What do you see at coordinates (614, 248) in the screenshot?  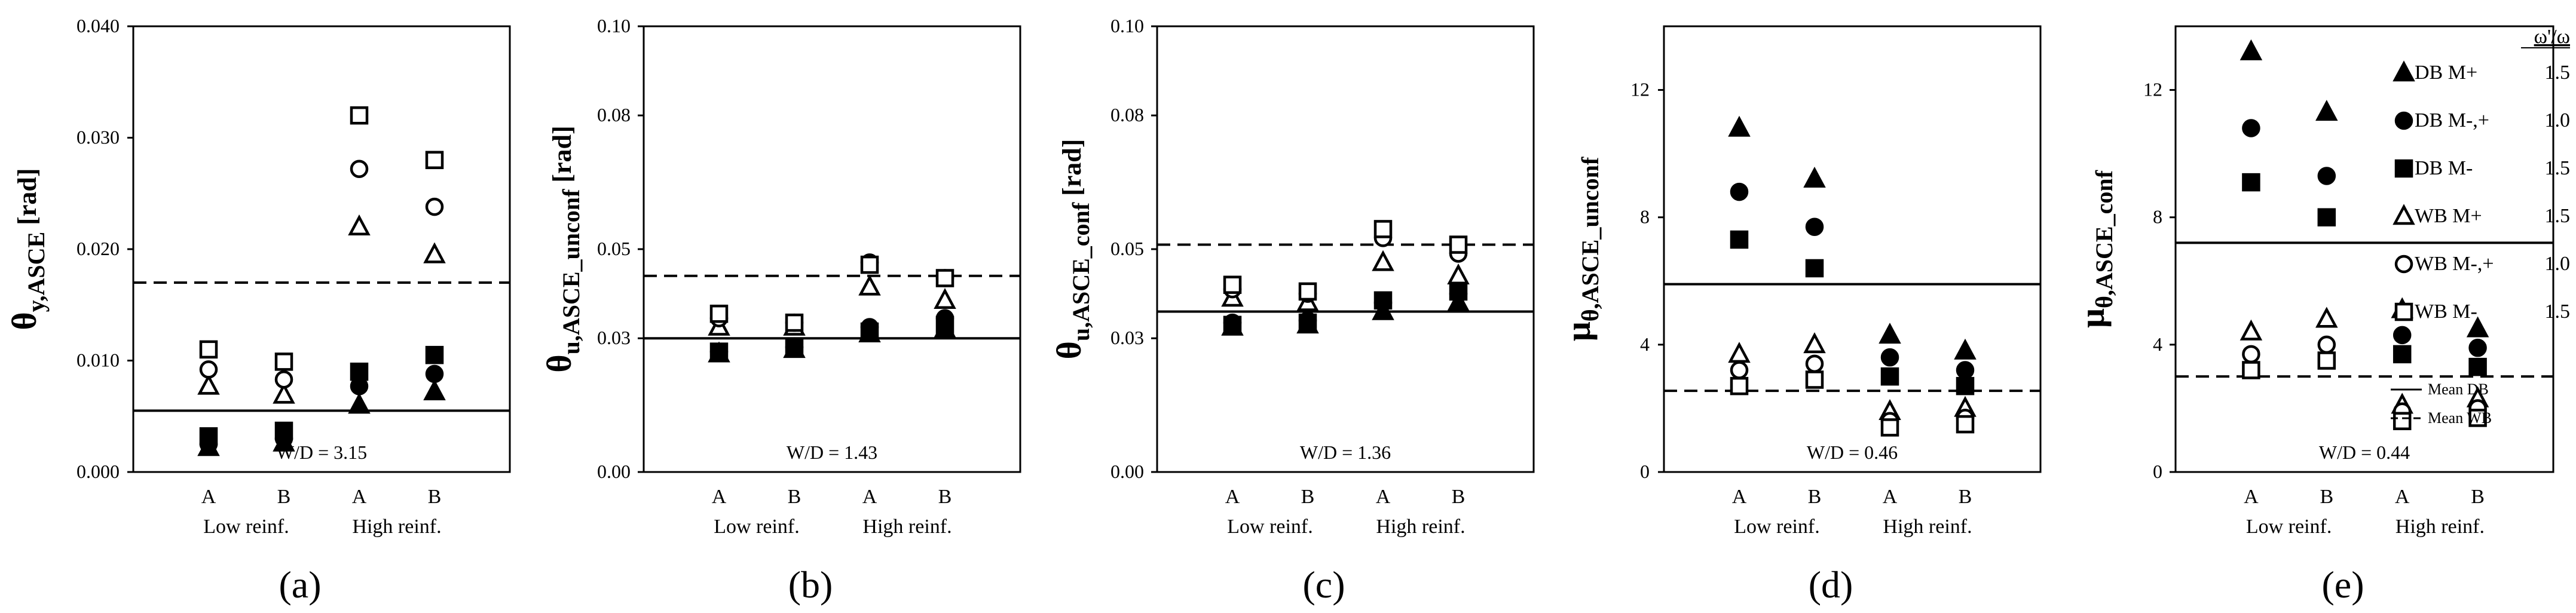 I see `y-tick-label: 0.05` at bounding box center [614, 248].